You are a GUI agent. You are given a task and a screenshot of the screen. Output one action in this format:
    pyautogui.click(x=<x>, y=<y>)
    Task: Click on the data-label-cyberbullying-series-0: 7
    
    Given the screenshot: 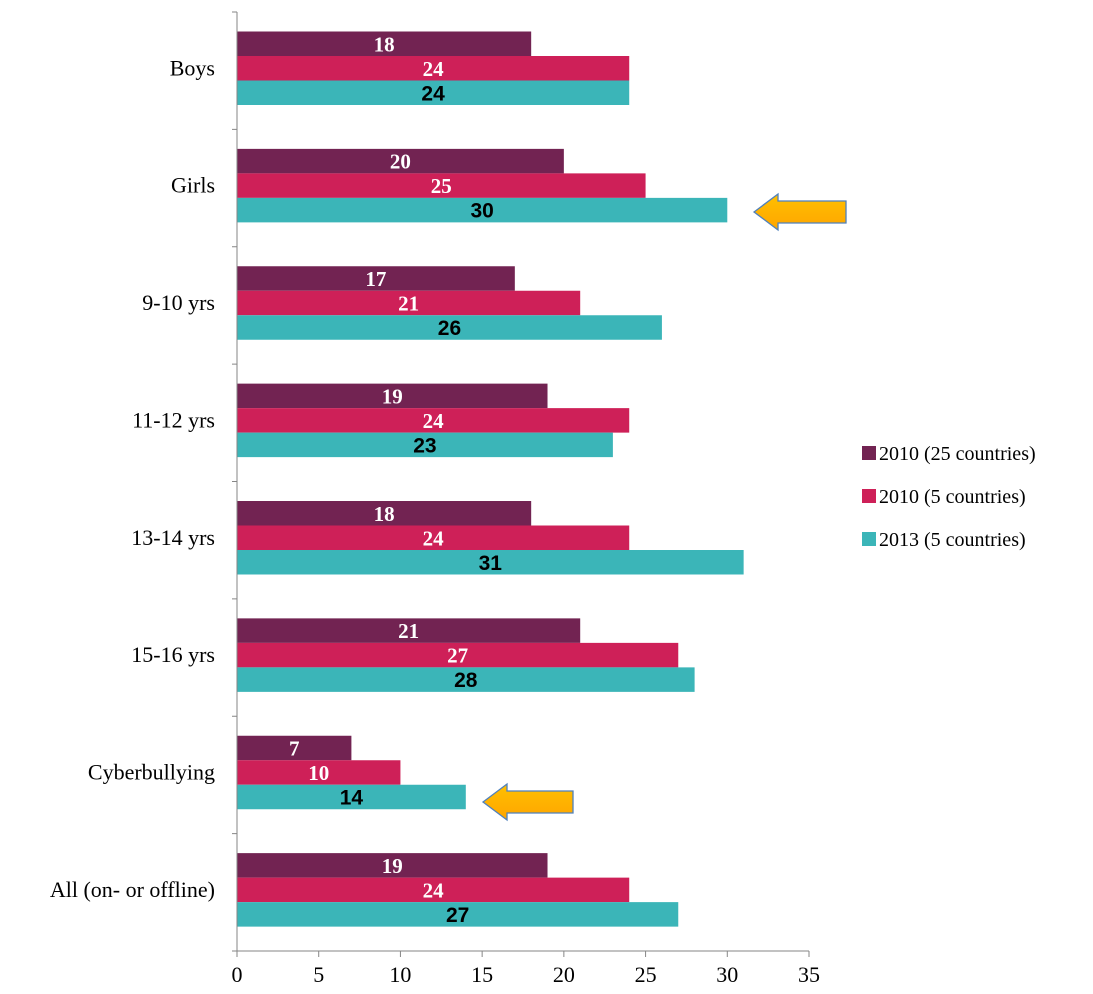 What is the action you would take?
    pyautogui.click(x=294, y=749)
    